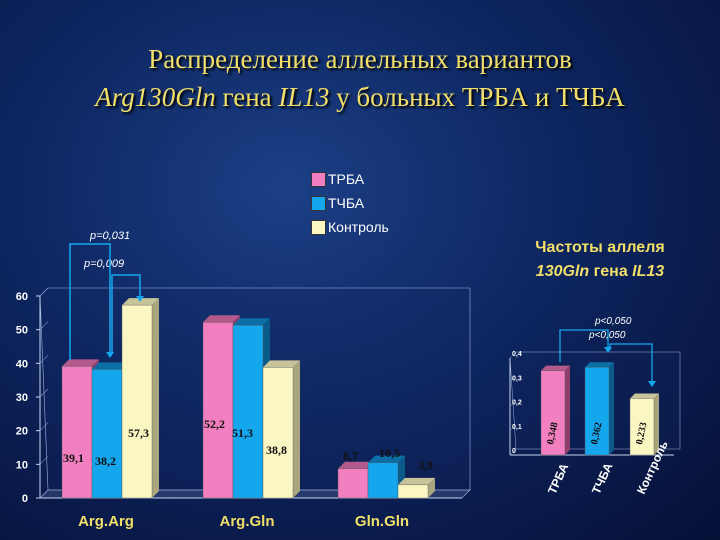 The width and height of the screenshot is (720, 540). What do you see at coordinates (296, 429) in the screenshot?
I see `bar-side-Arg.Gln-2` at bounding box center [296, 429].